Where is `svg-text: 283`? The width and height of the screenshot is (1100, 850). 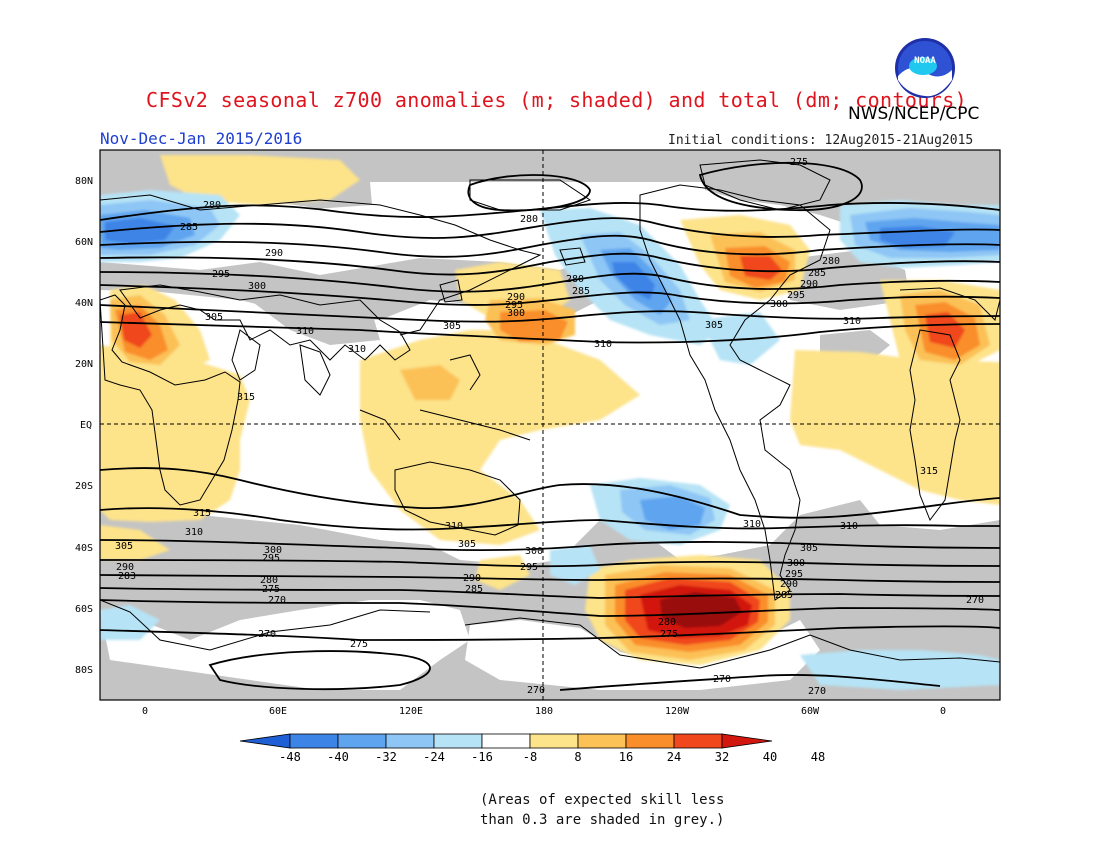
svg-text: 283 is located at coordinates (127, 576).